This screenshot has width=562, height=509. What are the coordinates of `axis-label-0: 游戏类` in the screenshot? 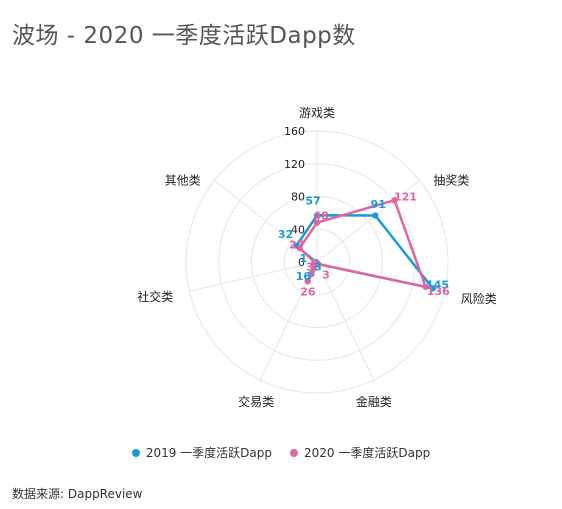 It's located at (317, 113).